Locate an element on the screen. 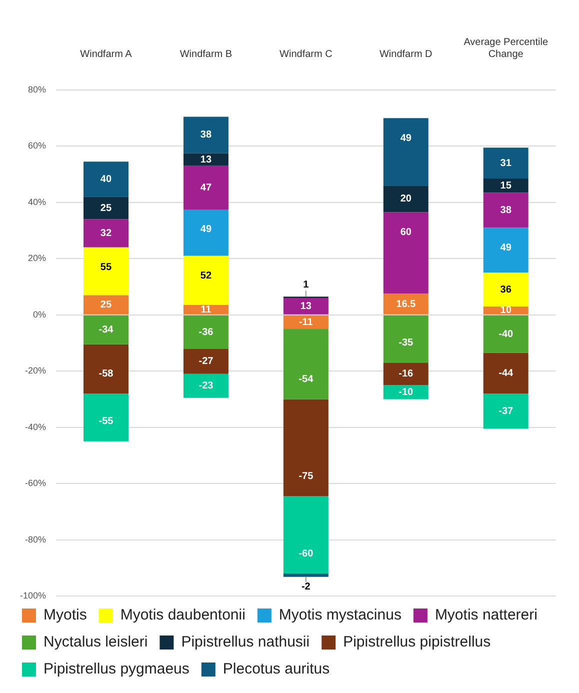 This screenshot has height=693, width=579. annotation: -35 is located at coordinates (406, 342).